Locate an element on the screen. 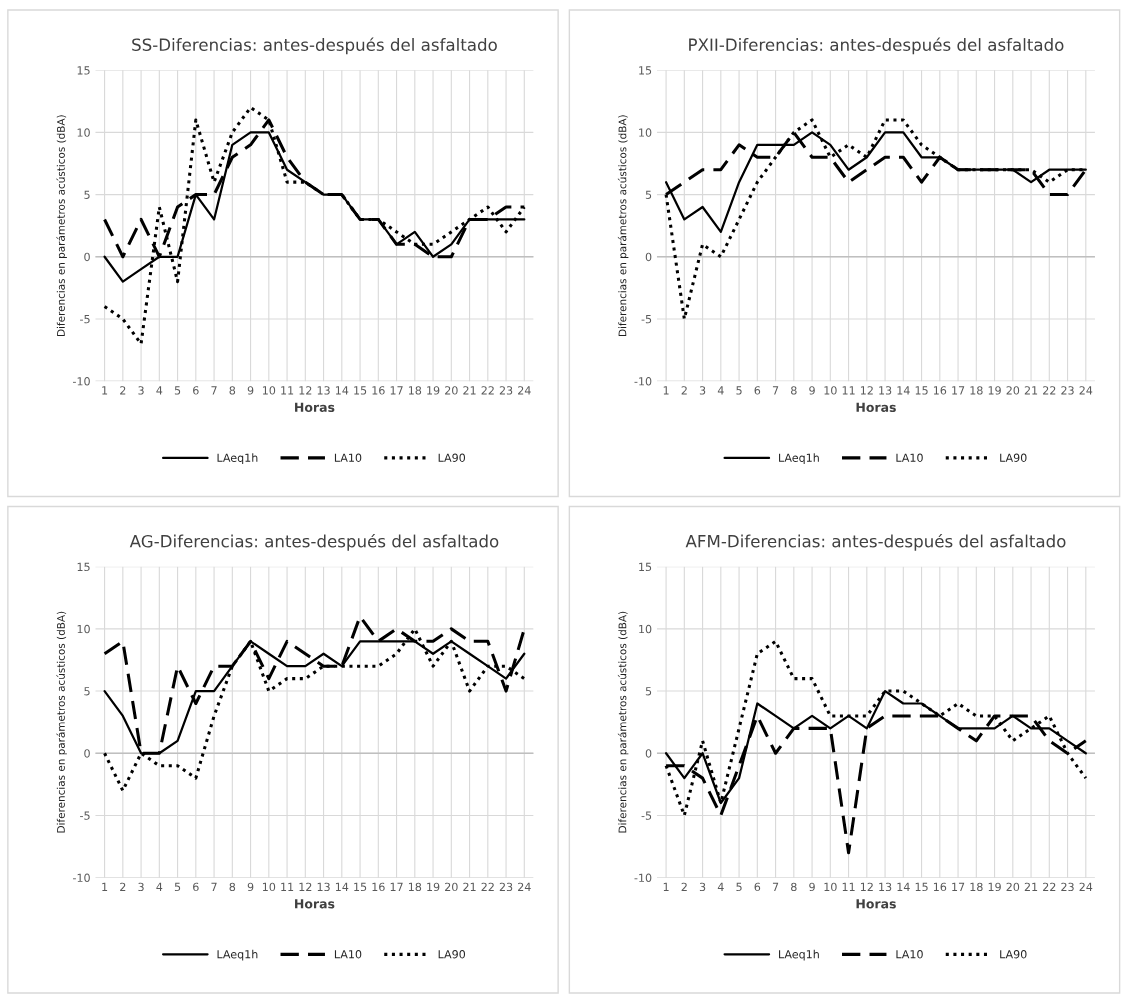  x-tick-label: 17 is located at coordinates (396, 886).